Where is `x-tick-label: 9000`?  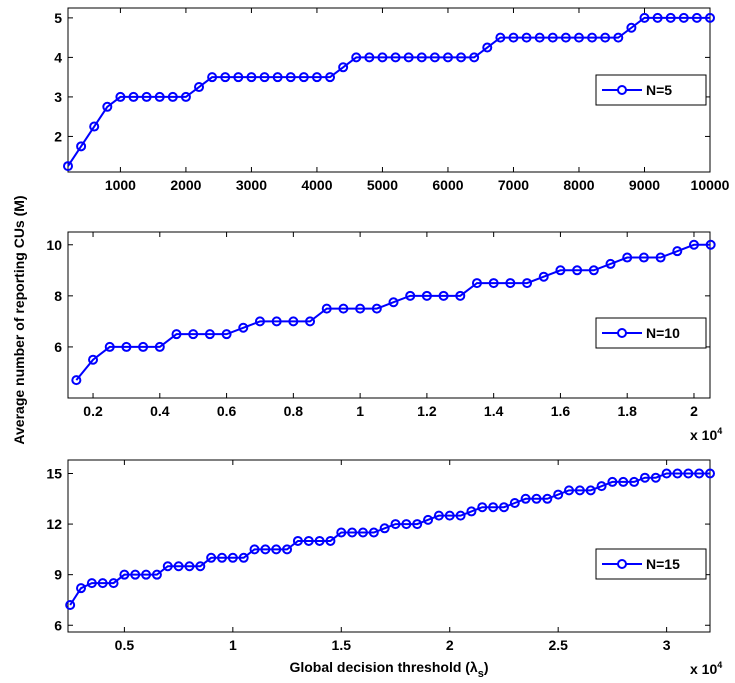 x-tick-label: 9000 is located at coordinates (644, 185).